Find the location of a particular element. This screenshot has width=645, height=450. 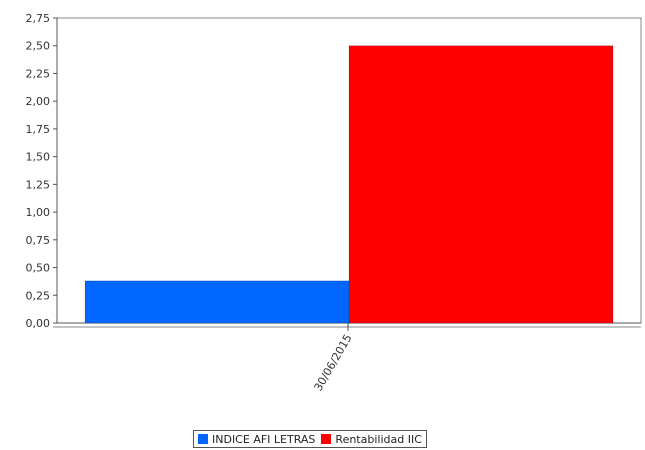

legend-label: Rentabilidad IIC is located at coordinates (378, 439).